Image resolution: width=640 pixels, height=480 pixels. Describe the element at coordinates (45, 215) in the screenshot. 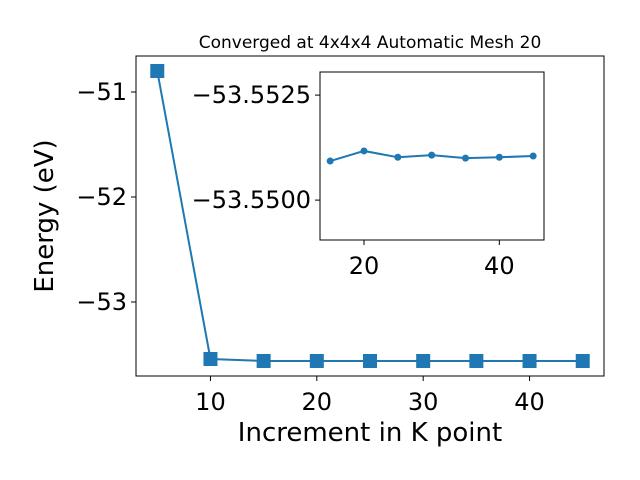

I see `y-axis-label: Energy (eV)` at that location.